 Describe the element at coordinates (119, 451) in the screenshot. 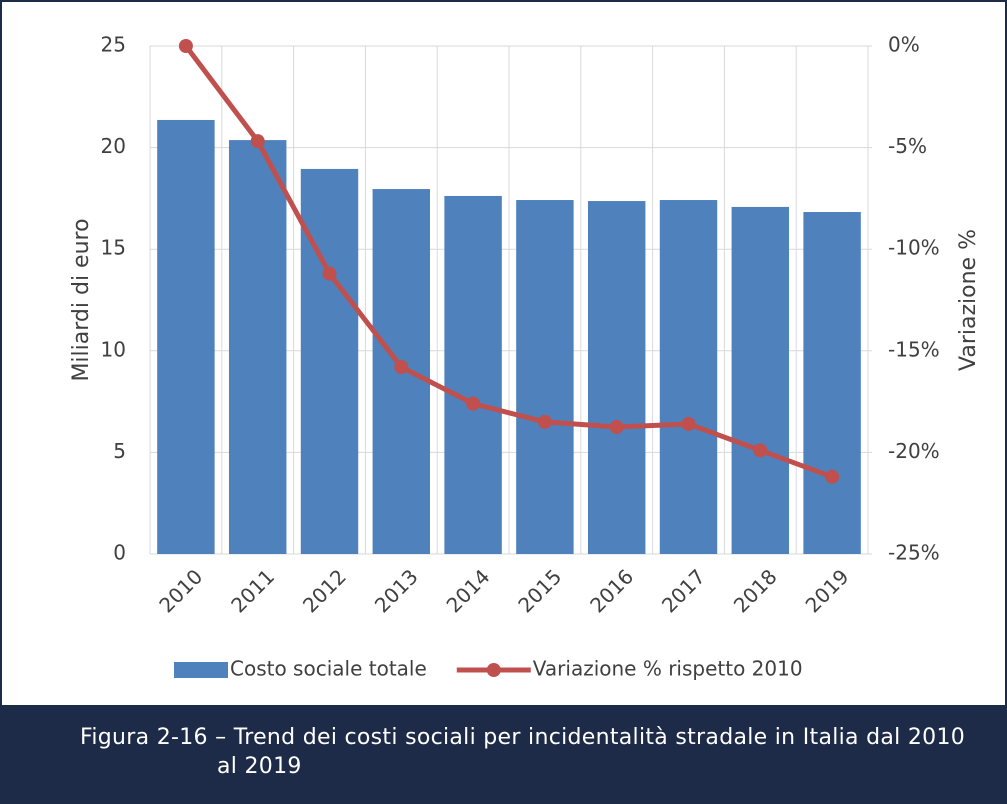

I see `y-tick-label: 5` at that location.